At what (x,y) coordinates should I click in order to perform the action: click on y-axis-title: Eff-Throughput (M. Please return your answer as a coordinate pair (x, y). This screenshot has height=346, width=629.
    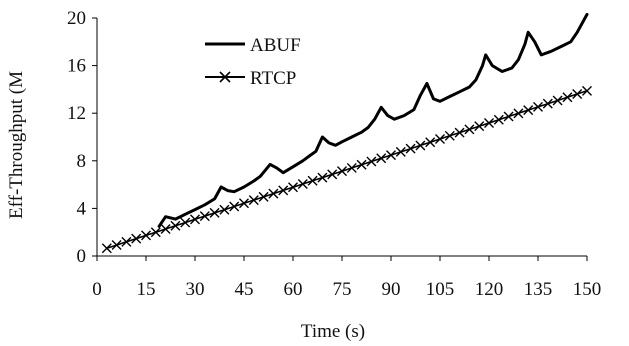
    Looking at the image, I should click on (16, 145).